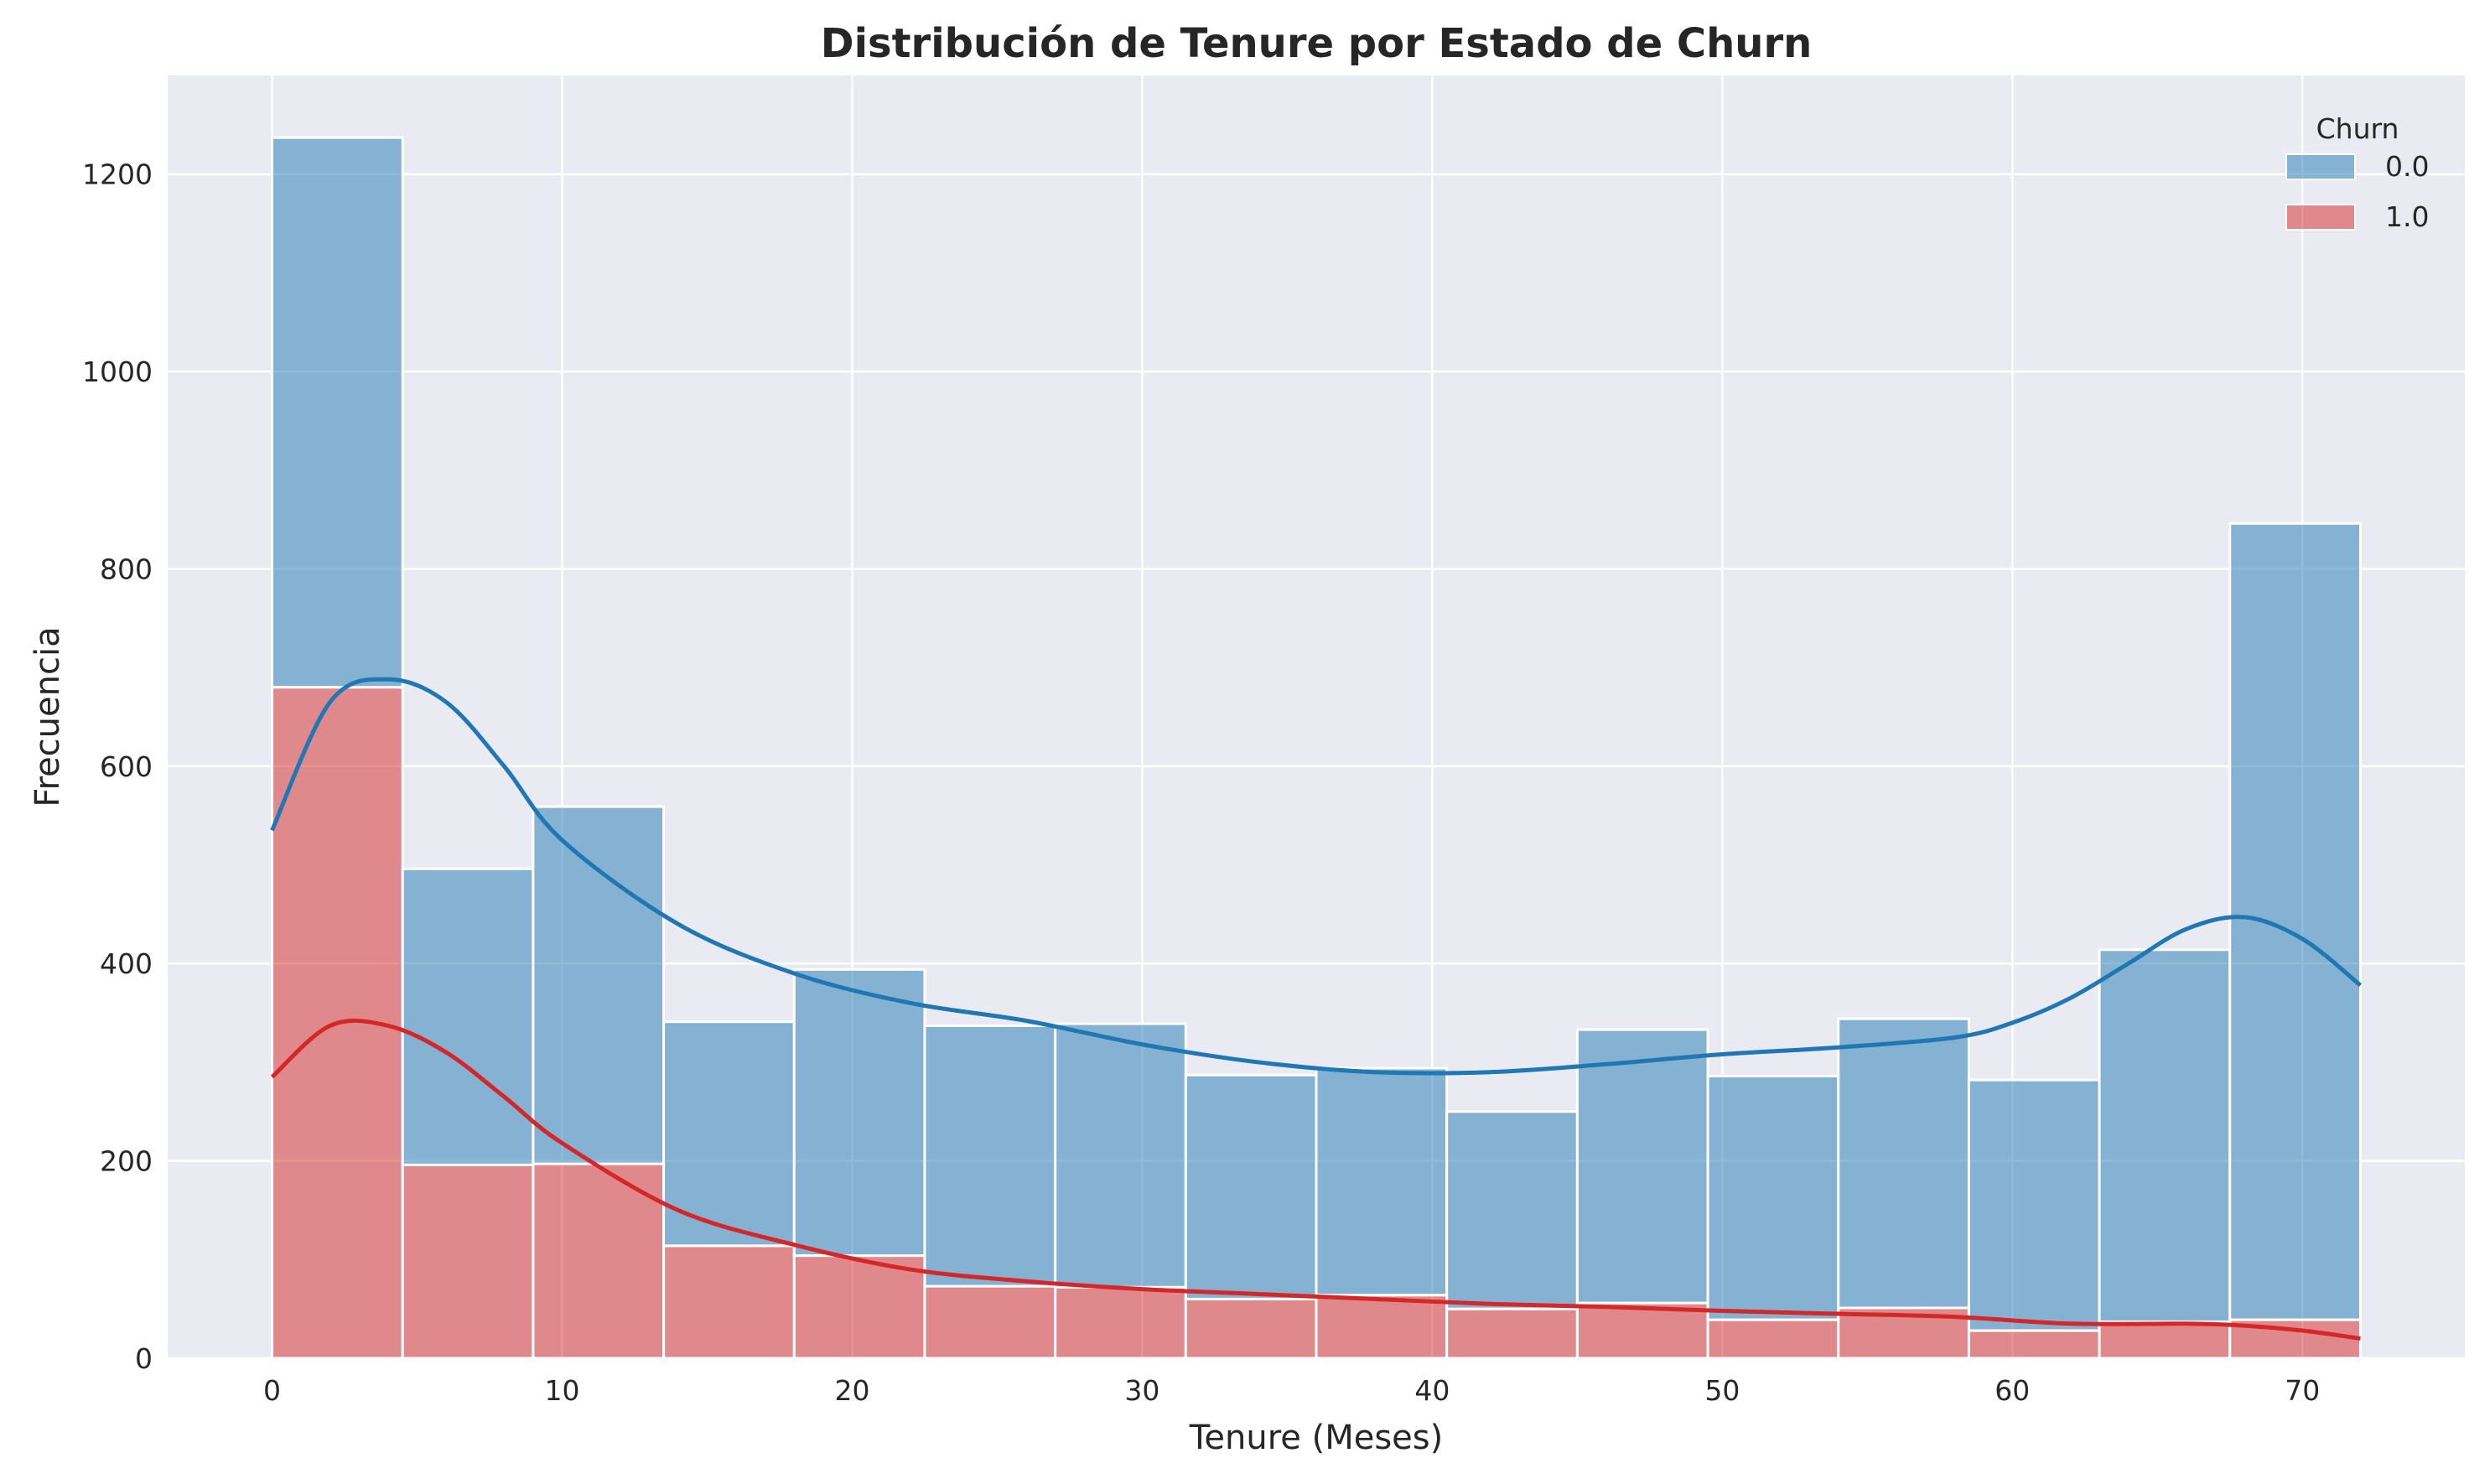 The width and height of the screenshot is (2490, 1484). I want to click on y-tick-label-2: 400, so click(126, 963).